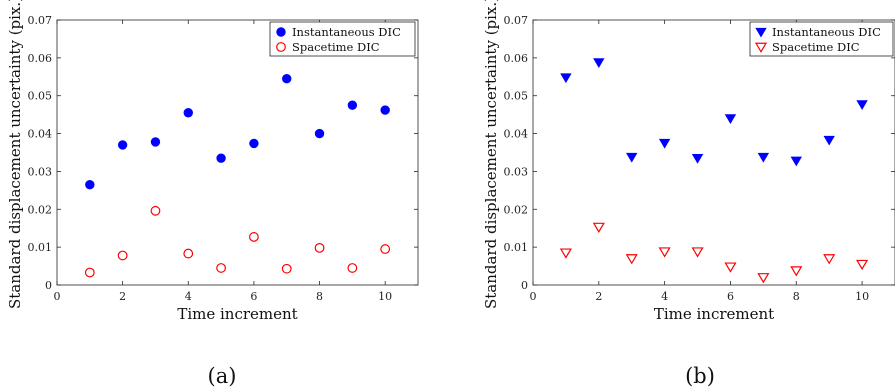 This screenshot has width=895, height=392. What do you see at coordinates (222, 376) in the screenshot?
I see `panel-caption: (a)` at bounding box center [222, 376].